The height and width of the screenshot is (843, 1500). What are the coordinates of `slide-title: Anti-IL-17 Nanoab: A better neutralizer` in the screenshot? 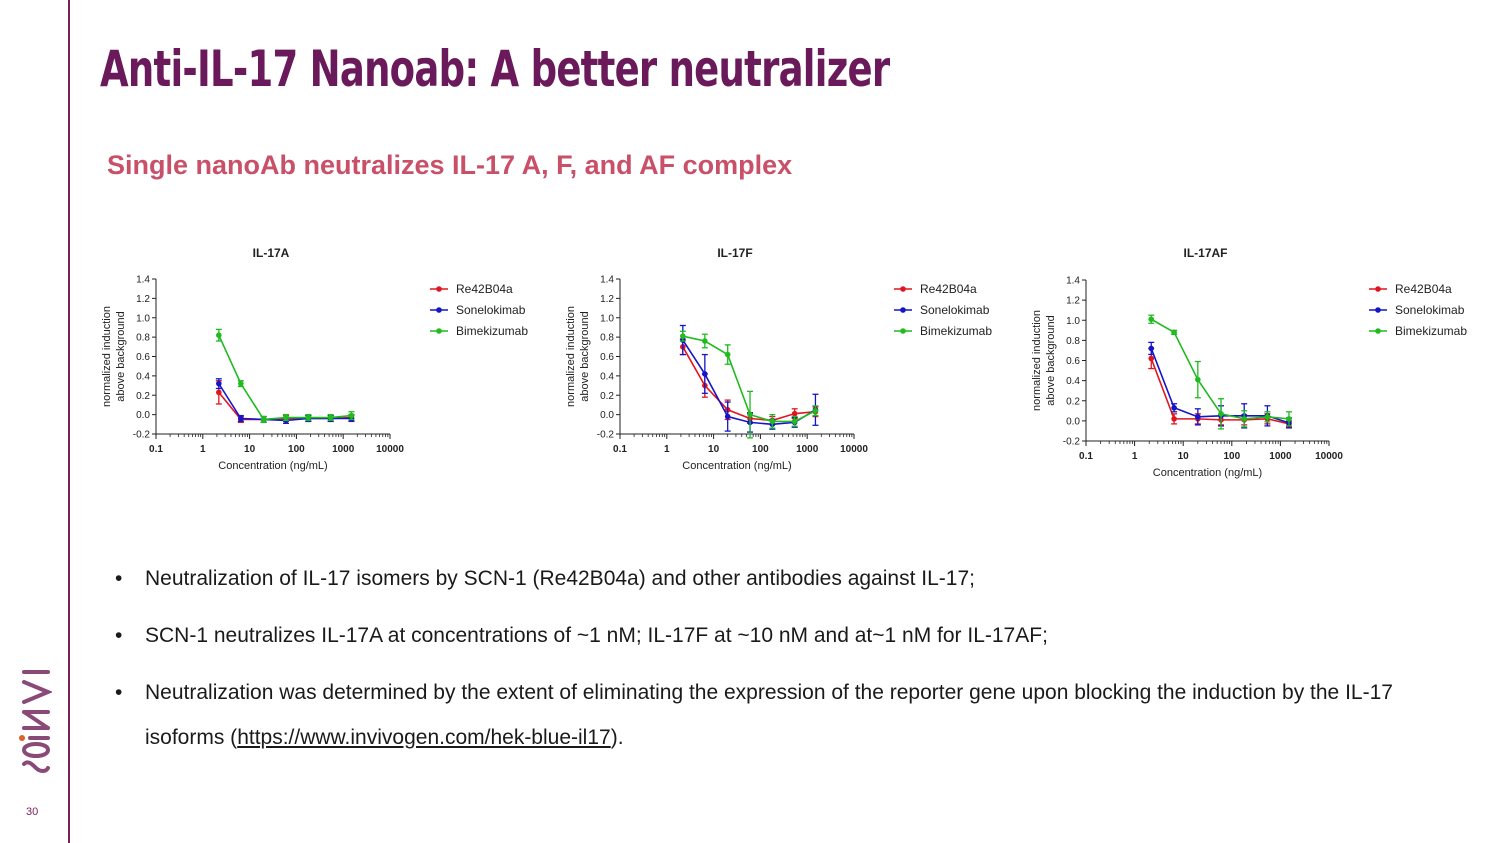 It's located at (495, 69).